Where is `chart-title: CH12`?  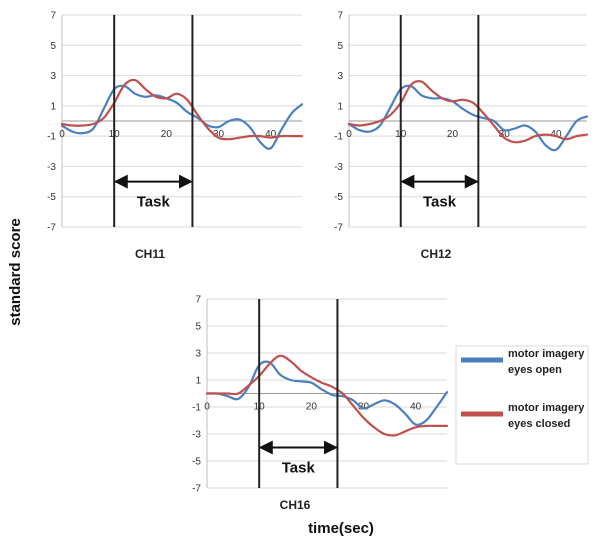
chart-title: CH12 is located at coordinates (436, 254).